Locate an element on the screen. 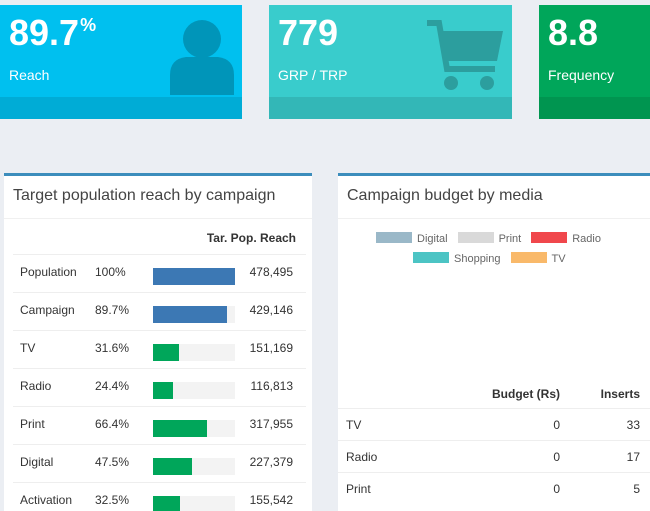  table-row: Digital 47.5% 227,379 is located at coordinates (159, 463).